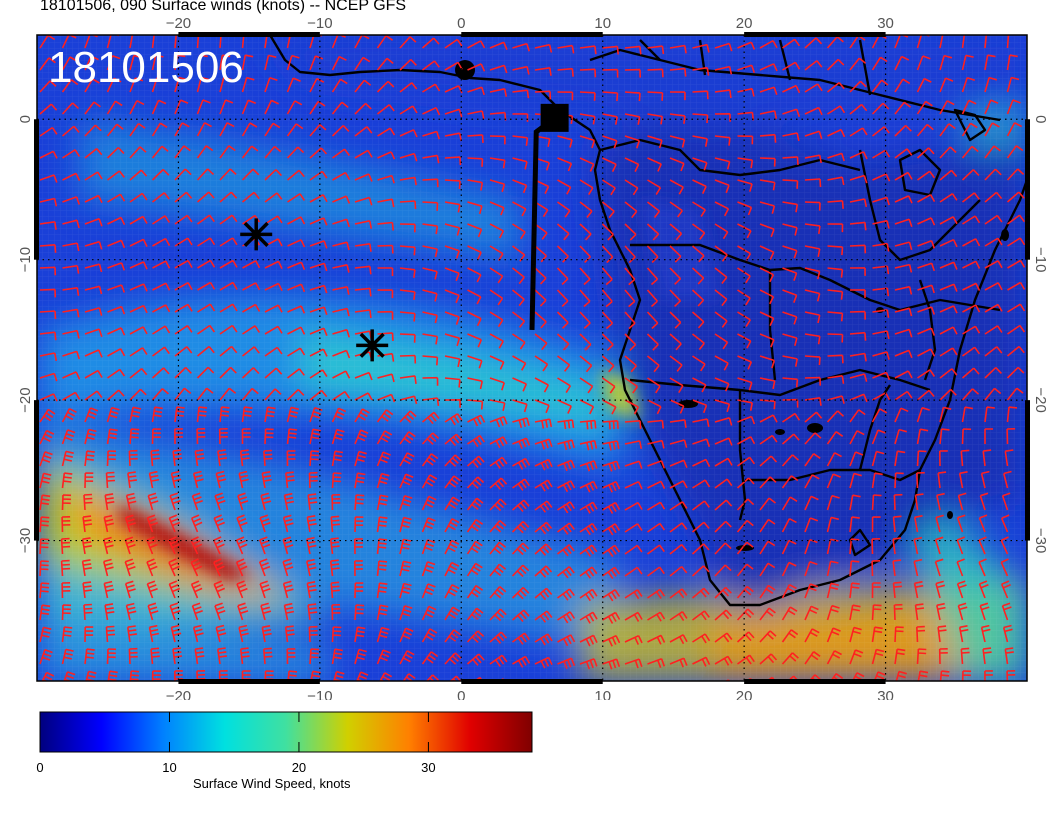 This screenshot has width=1056, height=816. What do you see at coordinates (272, 783) in the screenshot?
I see `colorbar-label: Surface Wind Speed, knots` at bounding box center [272, 783].